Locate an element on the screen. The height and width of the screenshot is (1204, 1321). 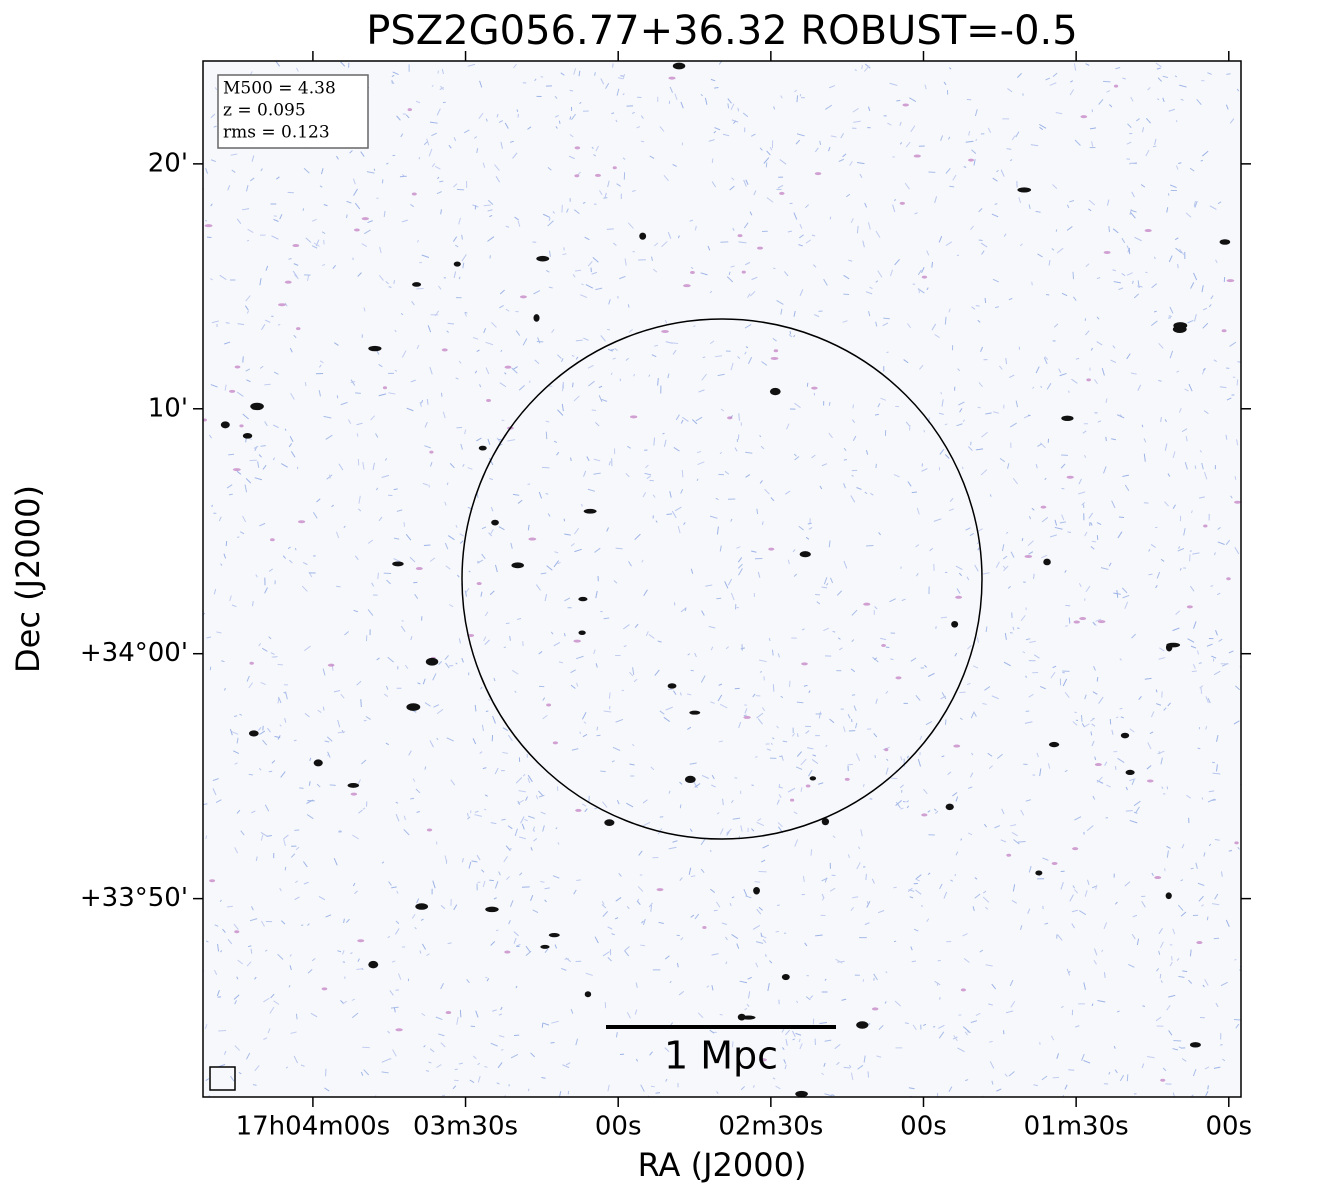
y-tick-label: +34°00' is located at coordinates (134, 653).